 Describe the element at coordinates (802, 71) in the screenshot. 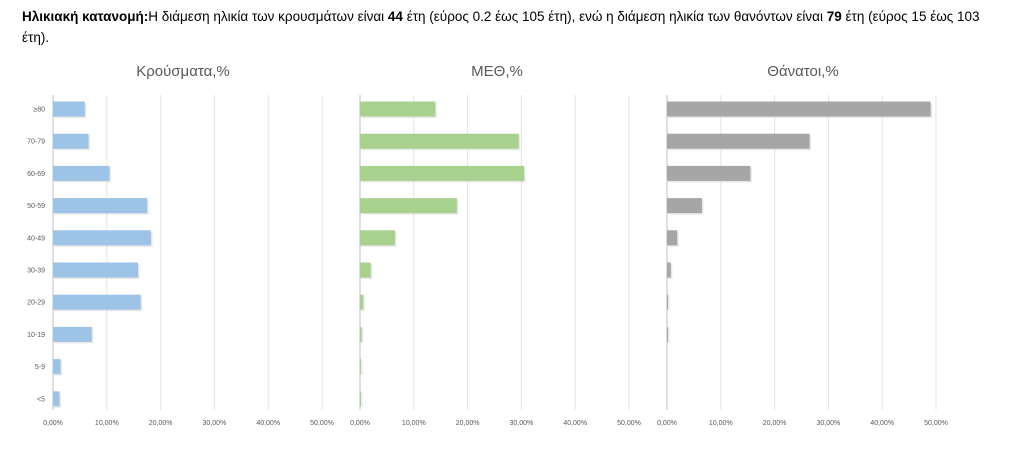

I see `chart-title: Θάνατοι,%` at that location.